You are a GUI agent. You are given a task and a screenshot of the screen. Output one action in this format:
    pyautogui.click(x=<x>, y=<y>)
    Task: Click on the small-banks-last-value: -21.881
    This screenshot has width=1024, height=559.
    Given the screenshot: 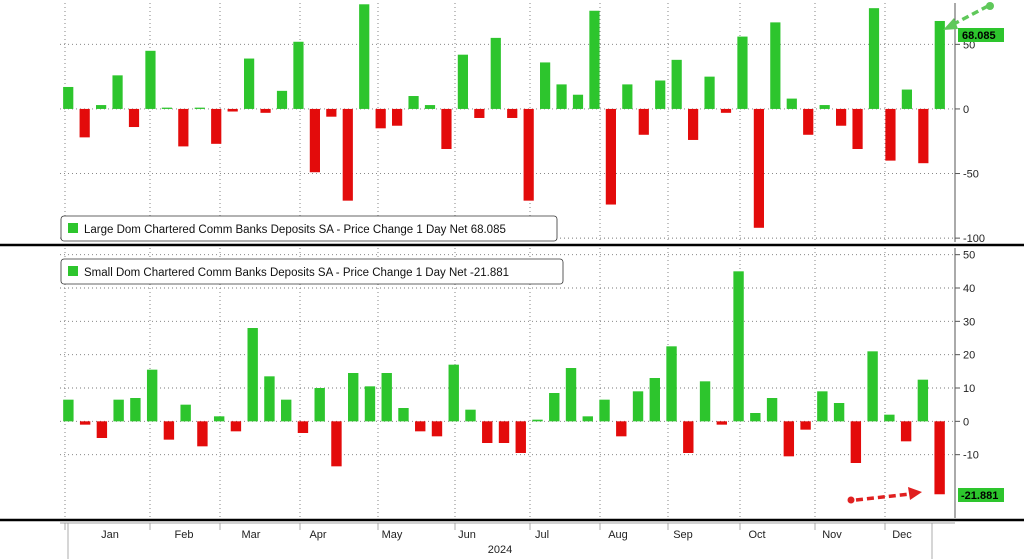 What is the action you would take?
    pyautogui.click(x=981, y=495)
    